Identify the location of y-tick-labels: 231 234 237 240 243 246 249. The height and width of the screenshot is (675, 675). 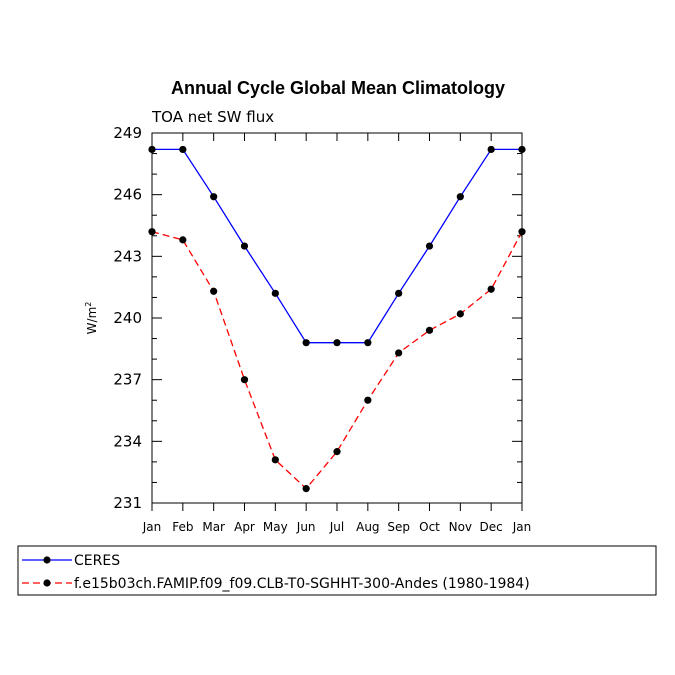
(127, 318).